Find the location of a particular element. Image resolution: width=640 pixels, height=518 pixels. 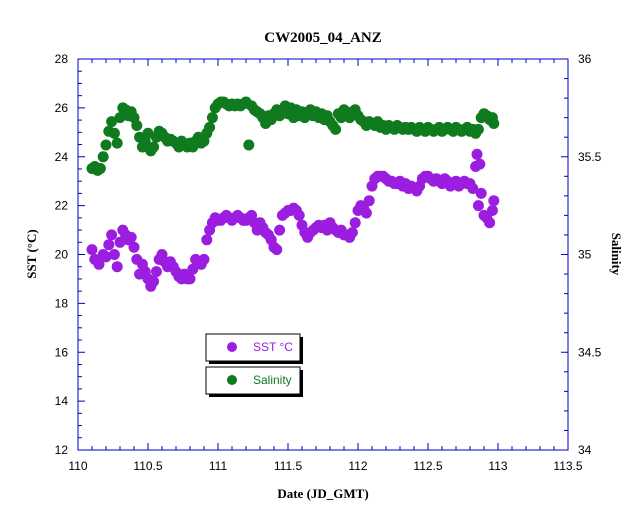

x-axis-label: Date (JD_GMT) is located at coordinates (322, 493).